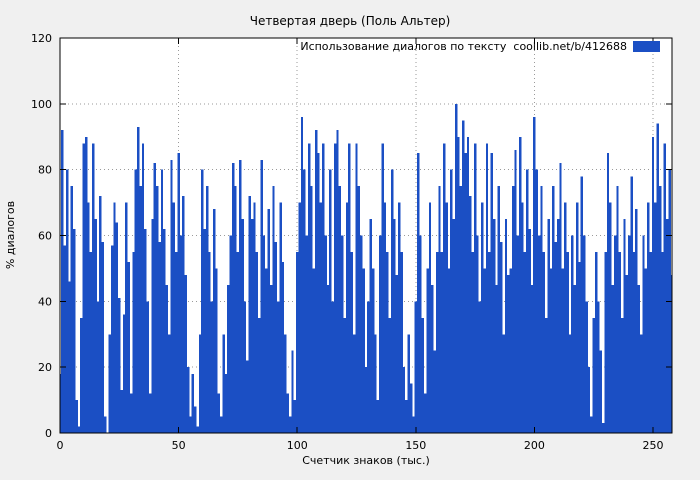 The height and width of the screenshot is (480, 700). What do you see at coordinates (179, 445) in the screenshot?
I see `x-tick-label: 50` at bounding box center [179, 445].